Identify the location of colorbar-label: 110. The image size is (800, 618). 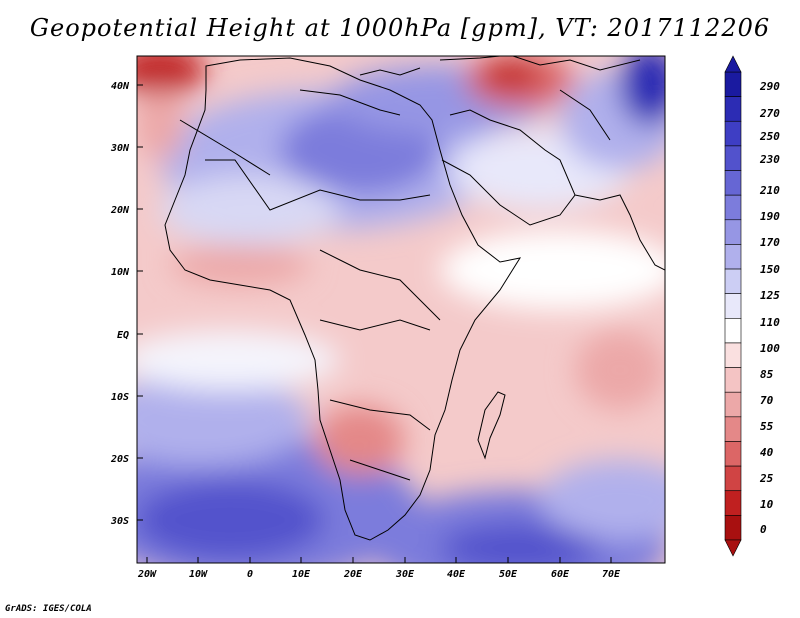
(770, 322).